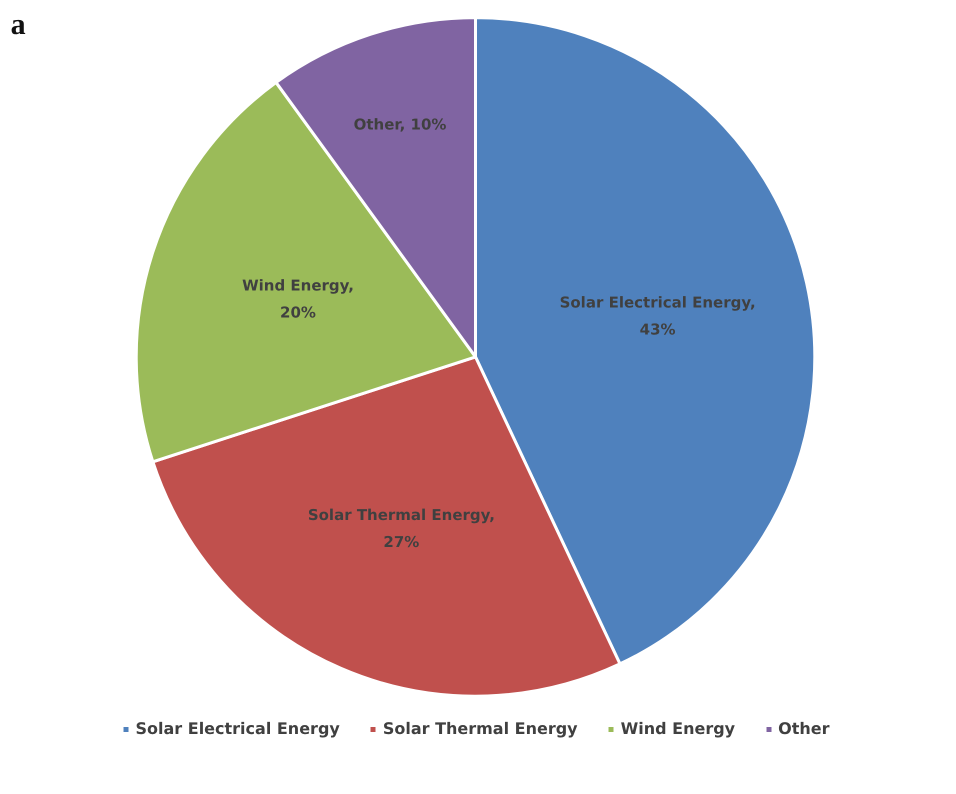  What do you see at coordinates (238, 728) in the screenshot?
I see `legend-label: Solar Electrical Energy` at bounding box center [238, 728].